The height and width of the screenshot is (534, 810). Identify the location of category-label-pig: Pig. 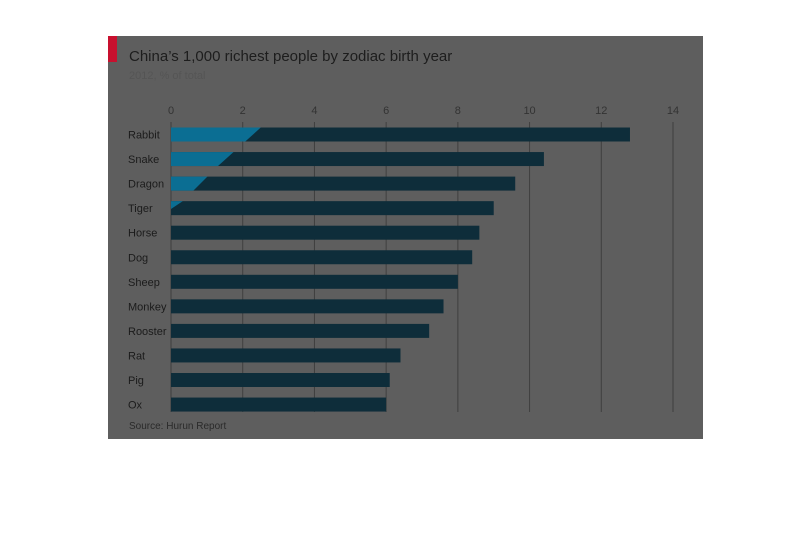
(136, 381).